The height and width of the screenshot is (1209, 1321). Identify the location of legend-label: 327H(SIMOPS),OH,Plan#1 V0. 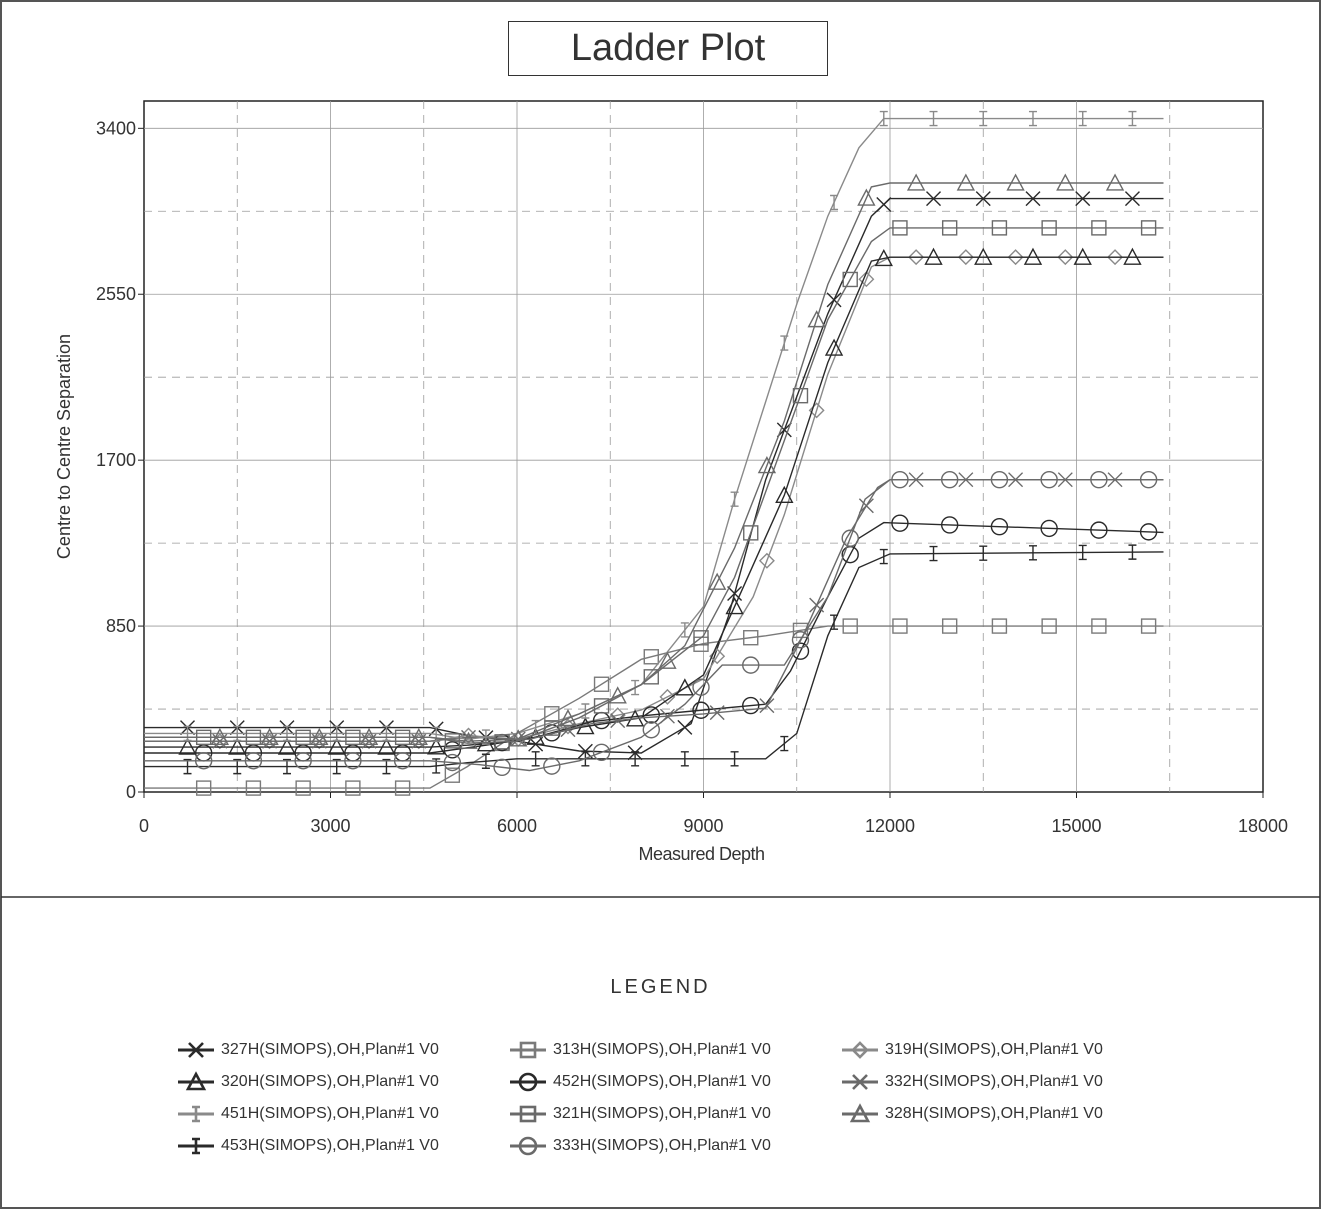
(330, 1049).